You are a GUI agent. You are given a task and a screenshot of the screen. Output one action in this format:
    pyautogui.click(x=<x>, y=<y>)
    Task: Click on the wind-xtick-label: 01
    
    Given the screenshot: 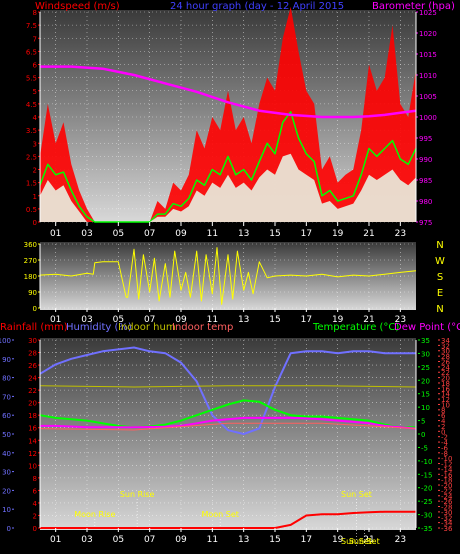 What is the action you would take?
    pyautogui.click(x=55, y=234)
    